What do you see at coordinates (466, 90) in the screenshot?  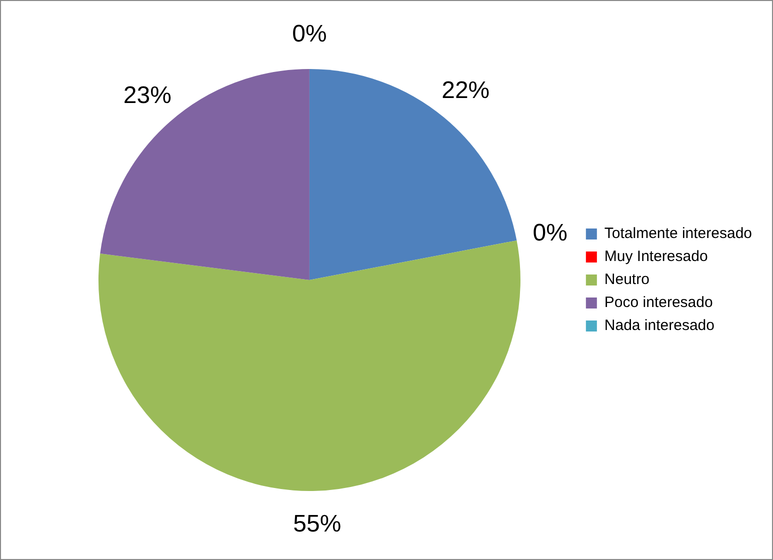 I see `data-label: 22%` at bounding box center [466, 90].